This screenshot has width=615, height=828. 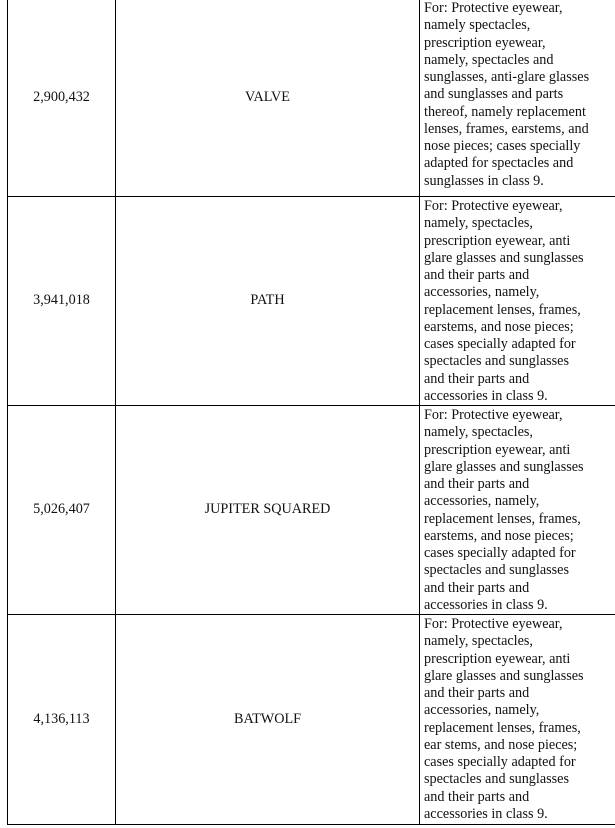 What do you see at coordinates (267, 98) in the screenshot?
I see `trademark-name: VALVE` at bounding box center [267, 98].